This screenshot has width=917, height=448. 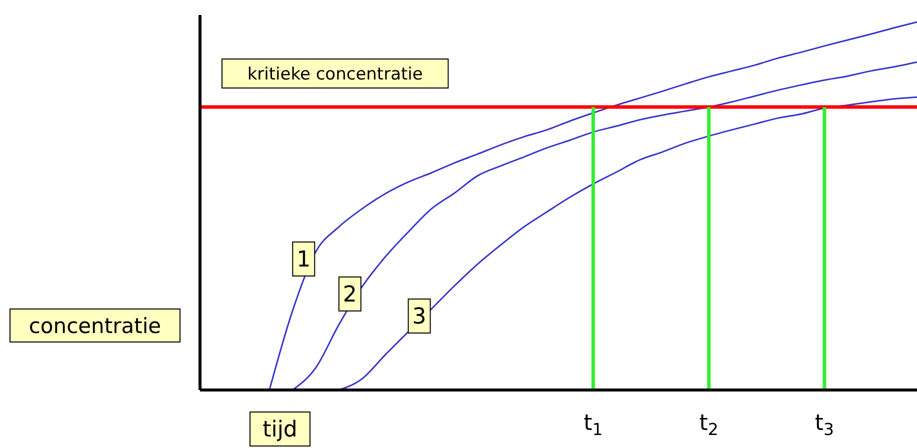 What do you see at coordinates (280, 430) in the screenshot?
I see `x-axis-title: tijd` at bounding box center [280, 430].